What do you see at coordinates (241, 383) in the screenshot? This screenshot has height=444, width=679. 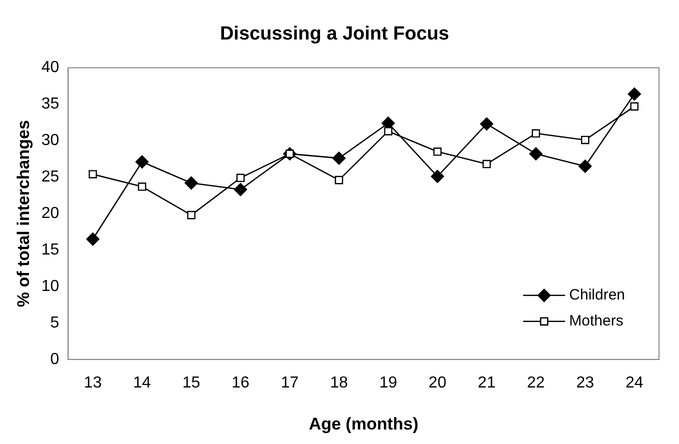 I see `x-tick-label: 16` at bounding box center [241, 383].